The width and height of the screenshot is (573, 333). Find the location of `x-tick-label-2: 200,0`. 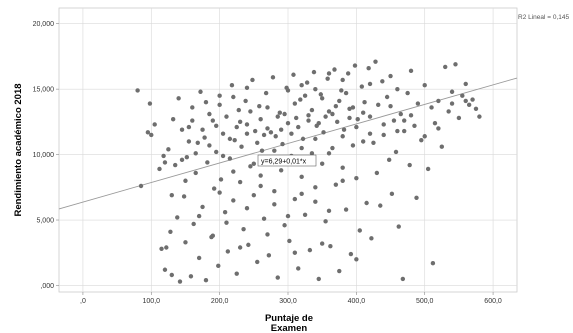

x-tick-label-2: 200,0 is located at coordinates (220, 301).